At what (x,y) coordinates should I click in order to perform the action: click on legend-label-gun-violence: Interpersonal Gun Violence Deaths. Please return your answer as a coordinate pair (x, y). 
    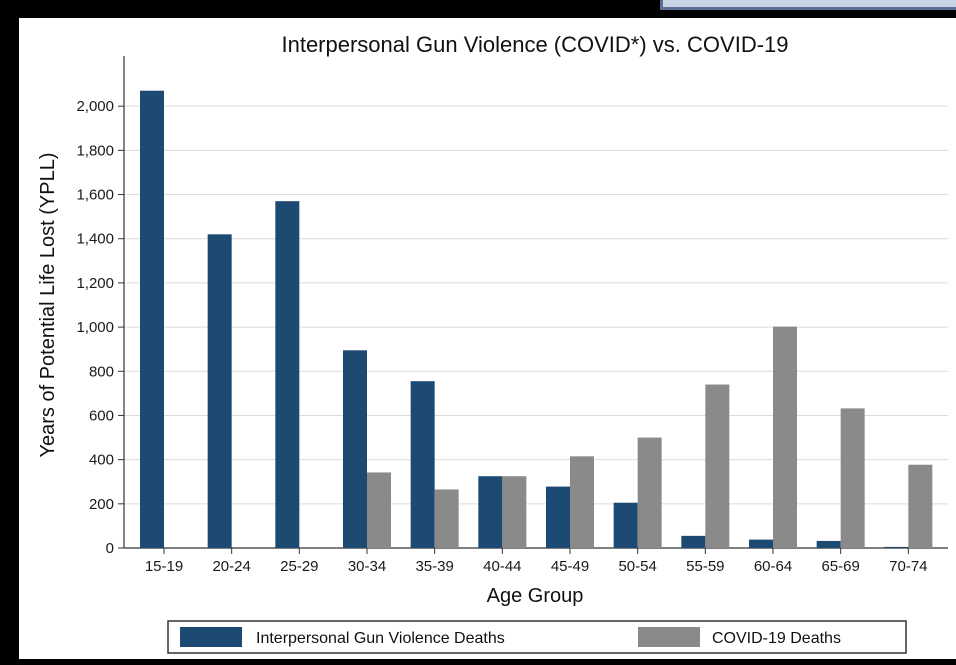
    Looking at the image, I should click on (380, 638).